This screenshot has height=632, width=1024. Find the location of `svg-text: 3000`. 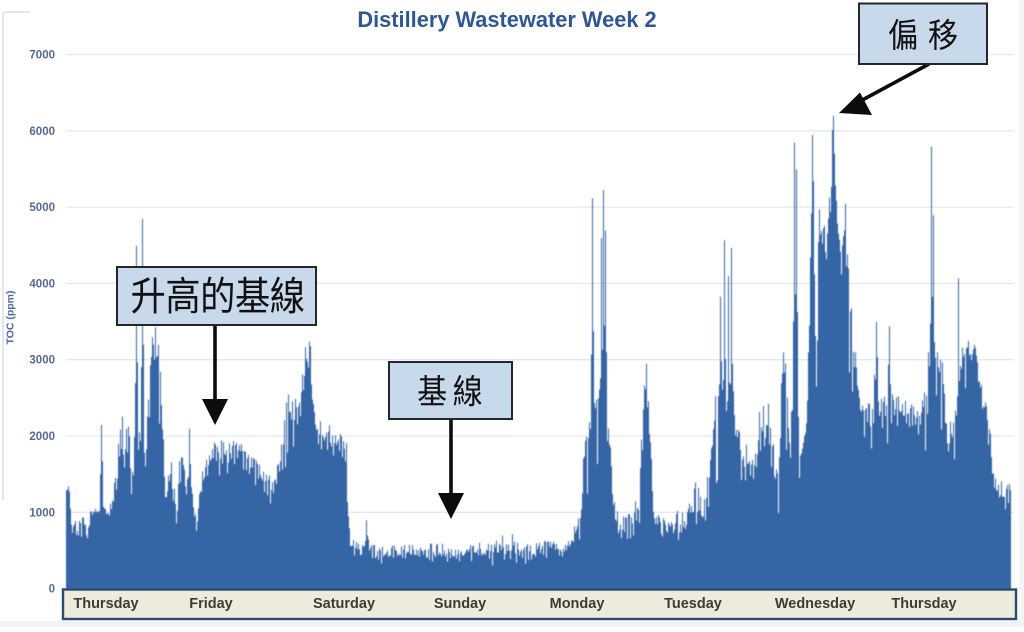

svg-text: 3000 is located at coordinates (42, 361).